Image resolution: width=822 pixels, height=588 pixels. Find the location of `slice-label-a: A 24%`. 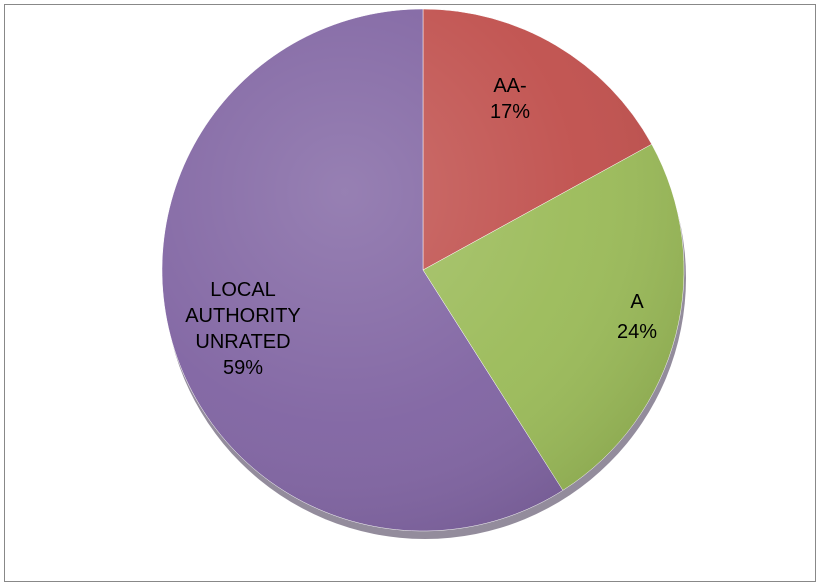

slice-label-a: A 24% is located at coordinates (637, 317).